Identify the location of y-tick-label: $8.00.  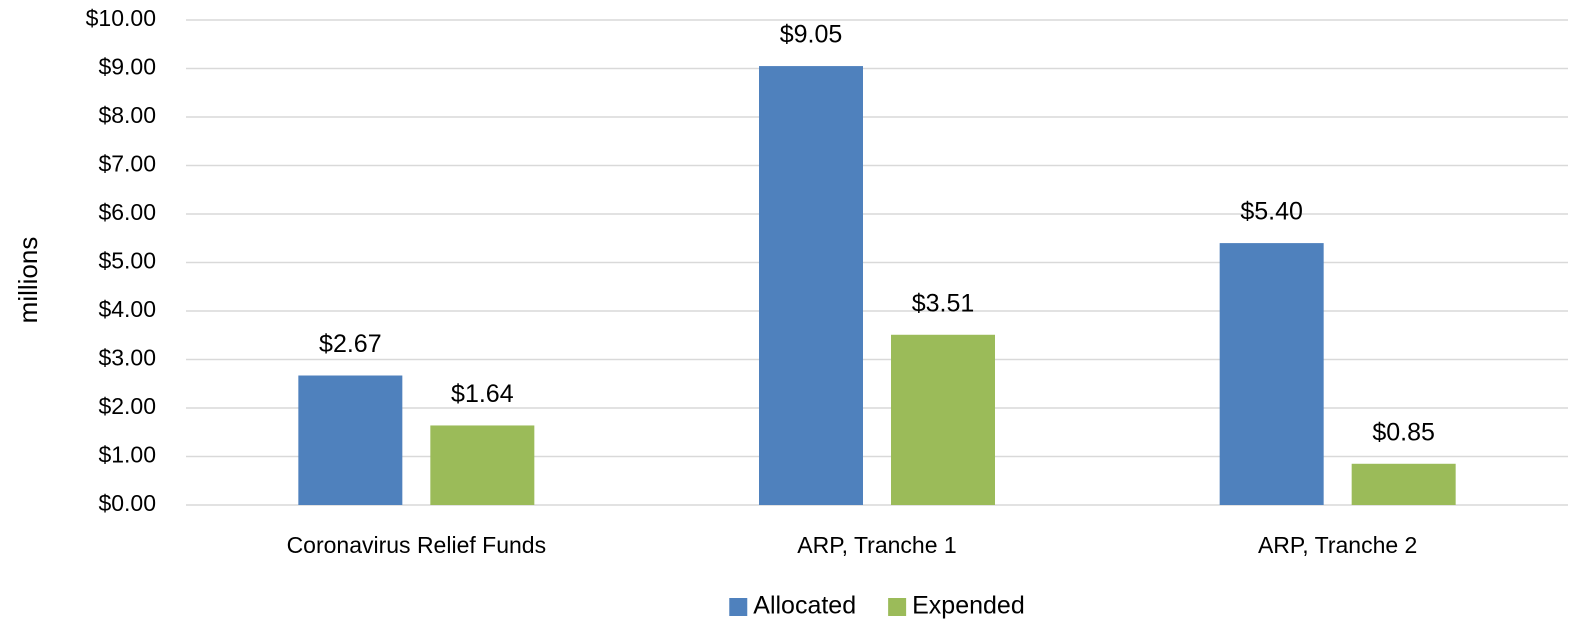
(127, 115).